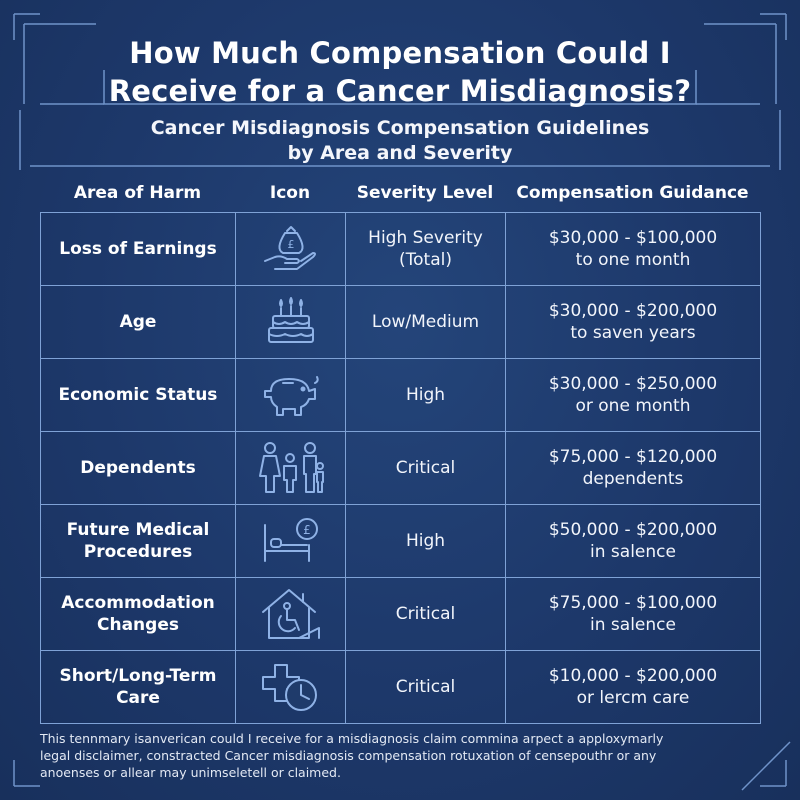 This screenshot has width=800, height=800. Describe the element at coordinates (633, 238) in the screenshot. I see `compensation-range: $30,000 - $100,000` at that location.